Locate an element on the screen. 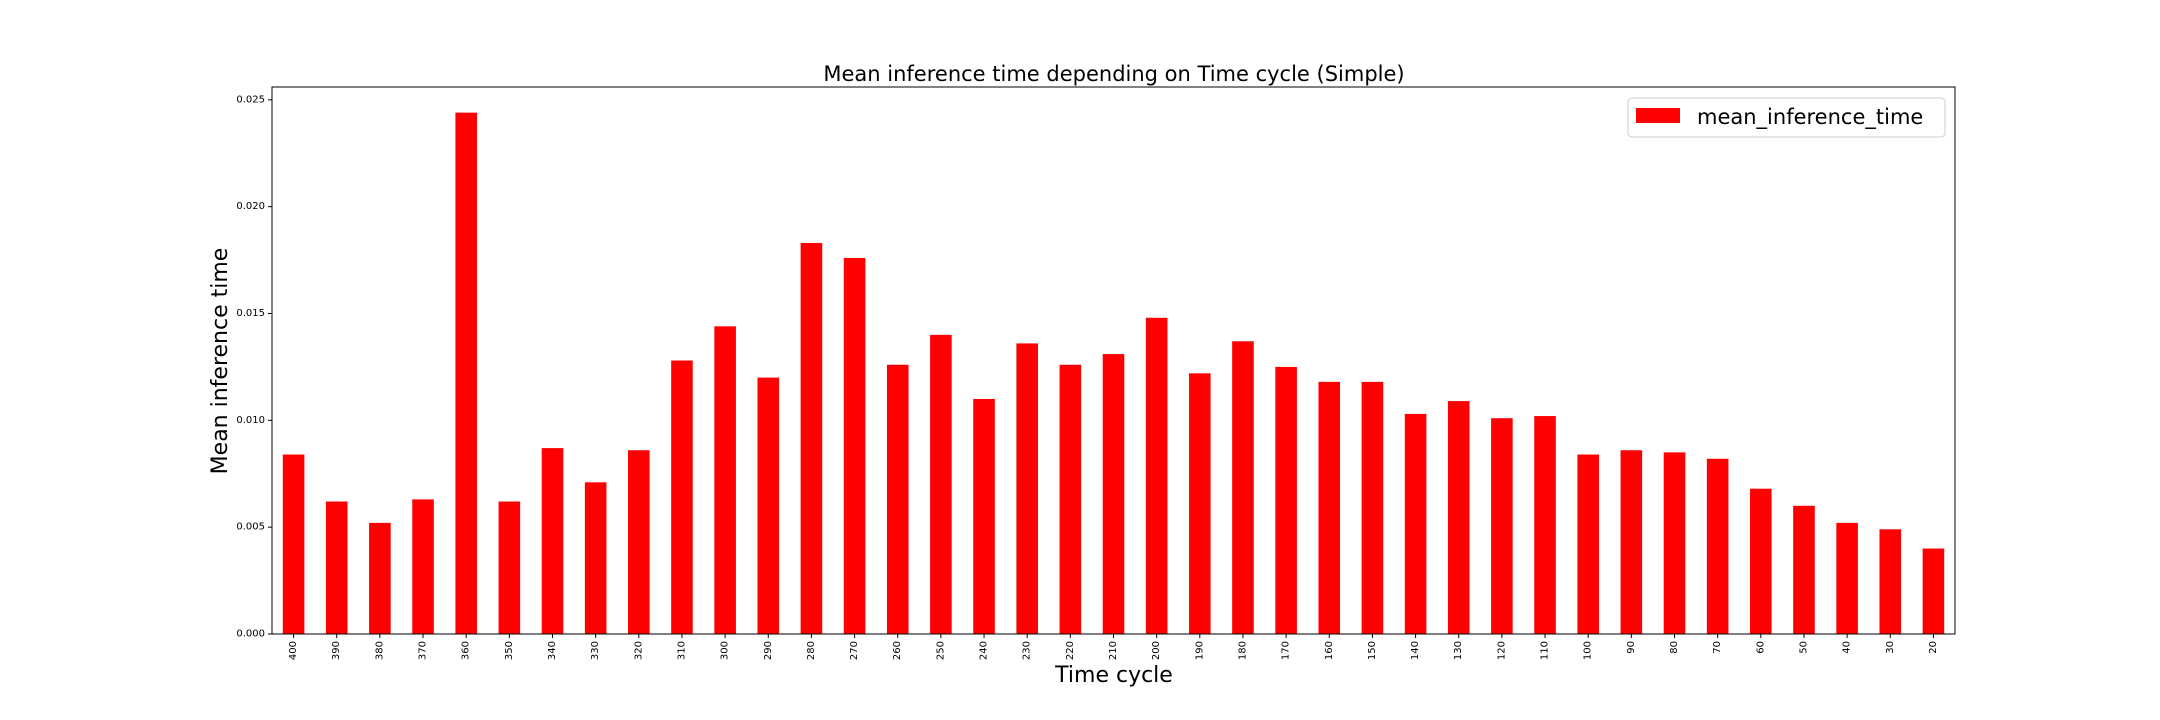 Image resolution: width=2160 pixels, height=720 pixels. x-tick-label: 30 is located at coordinates (1890, 647).